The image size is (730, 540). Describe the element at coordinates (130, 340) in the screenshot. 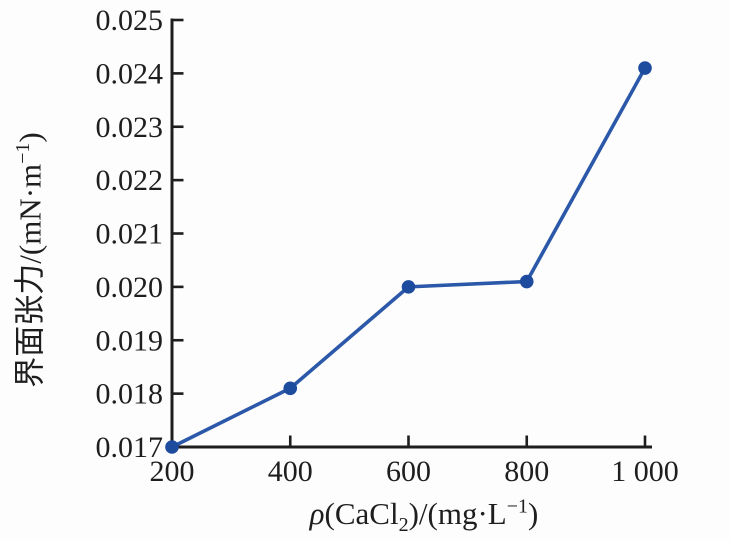

I see `y-tick-label: 0.019` at that location.